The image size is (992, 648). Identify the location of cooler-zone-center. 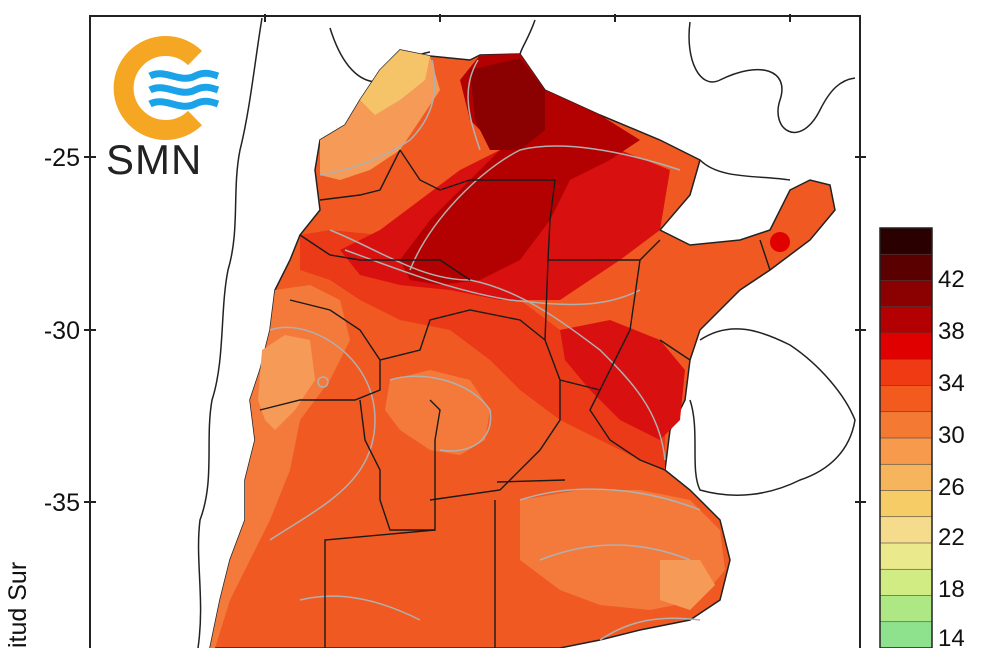
(437, 412).